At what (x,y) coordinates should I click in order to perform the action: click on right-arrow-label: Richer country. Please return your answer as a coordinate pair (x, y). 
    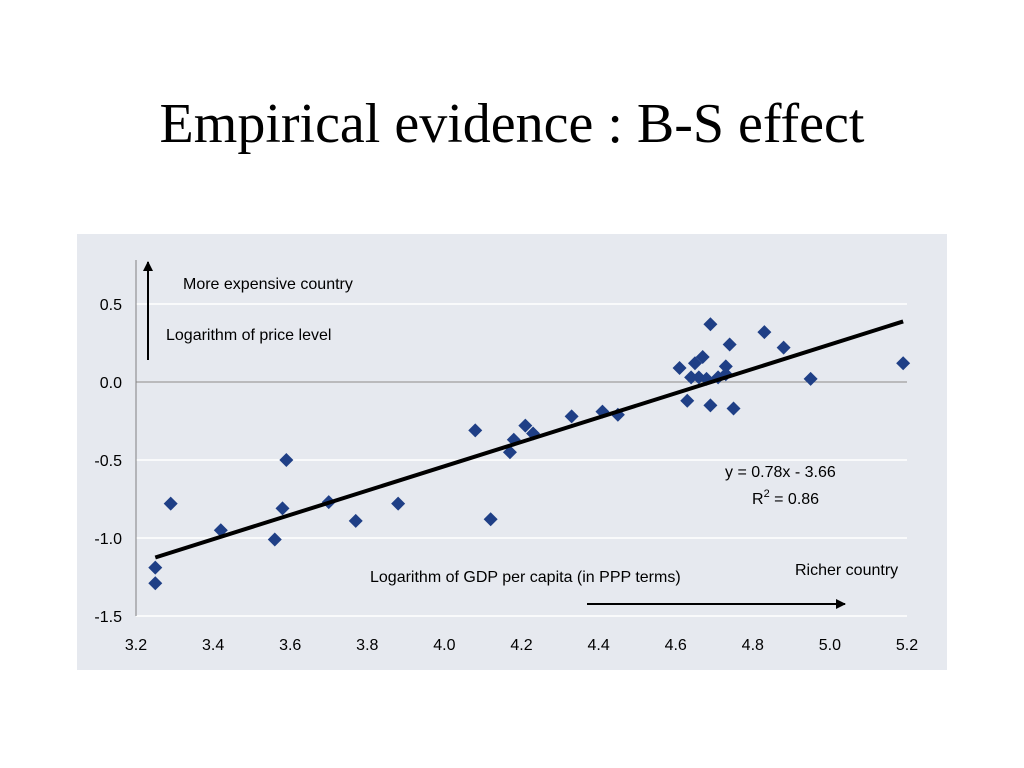
    Looking at the image, I should click on (846, 570).